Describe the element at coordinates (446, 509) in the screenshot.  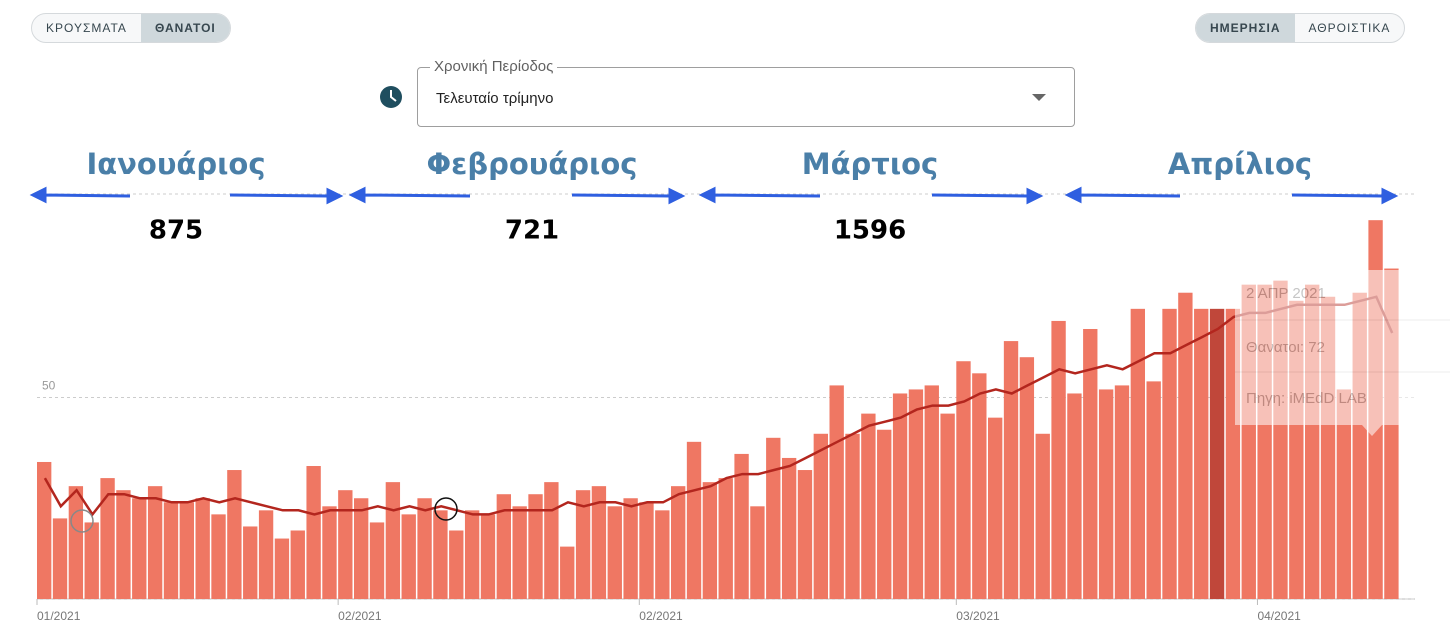
I see `marker-circle` at that location.